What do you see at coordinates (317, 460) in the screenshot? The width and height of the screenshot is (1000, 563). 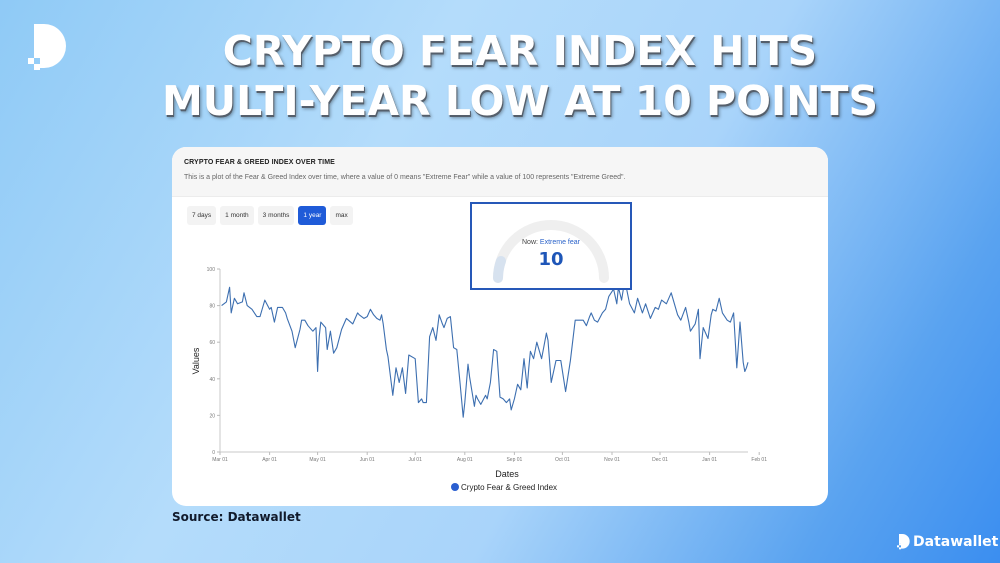 I see `svg-text: May 01` at bounding box center [317, 460].